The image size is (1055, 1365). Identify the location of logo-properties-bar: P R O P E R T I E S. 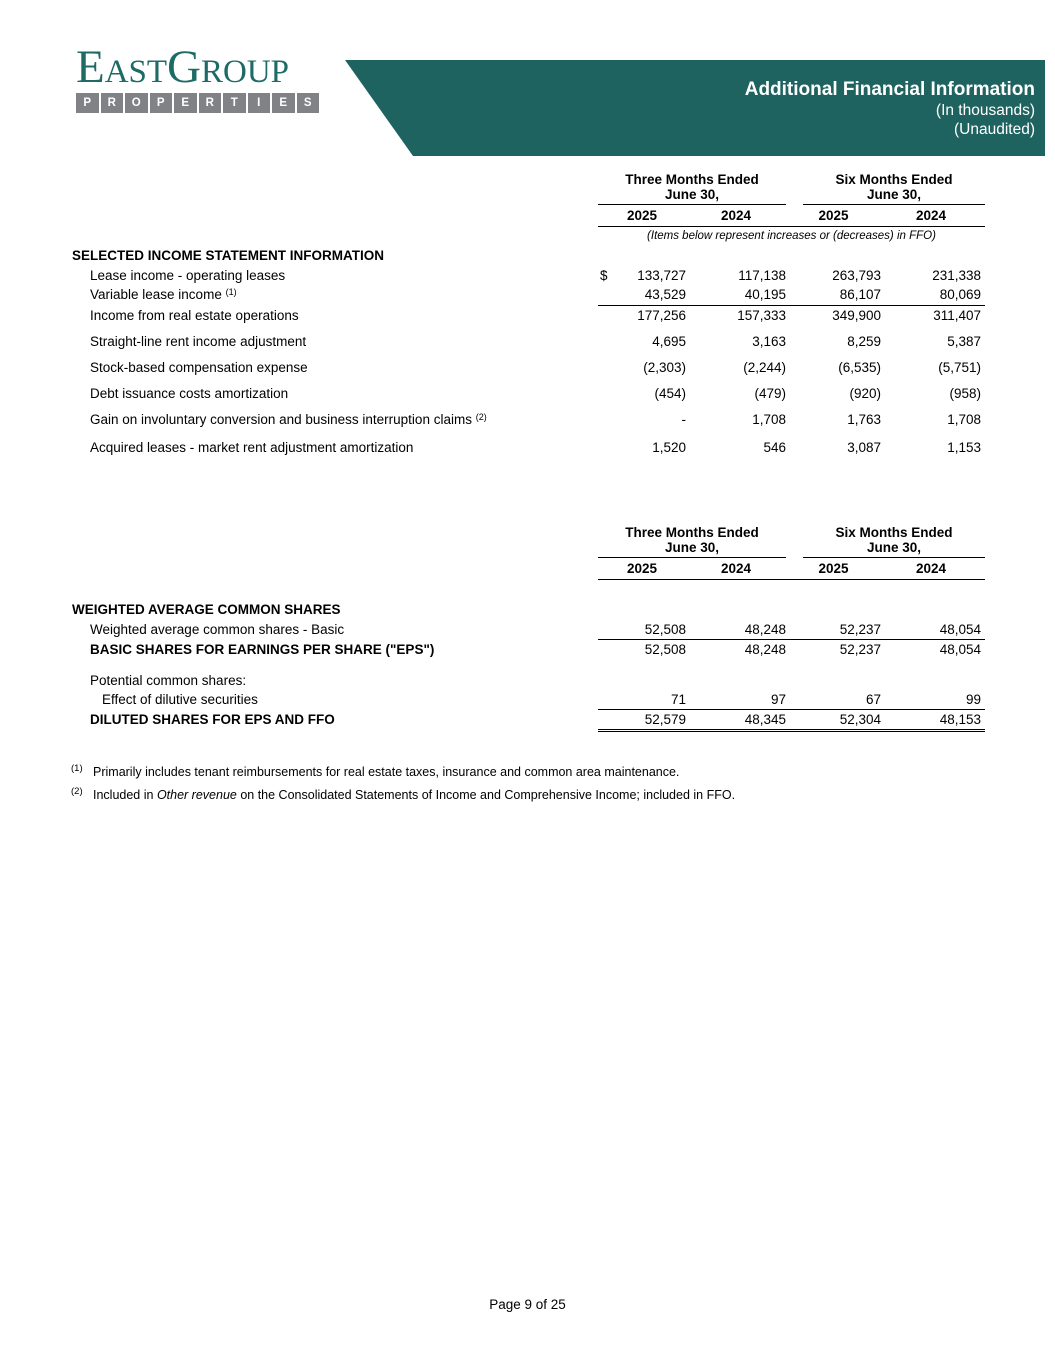
(197, 103).